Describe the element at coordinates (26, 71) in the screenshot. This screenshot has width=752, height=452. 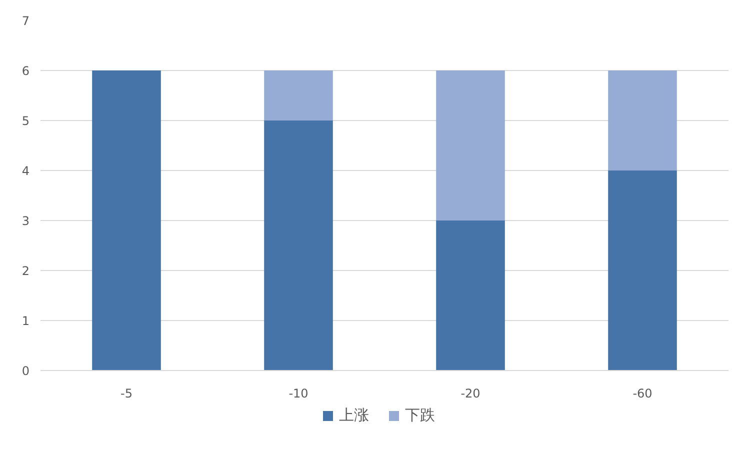
I see `y-tick-label: 6` at that location.